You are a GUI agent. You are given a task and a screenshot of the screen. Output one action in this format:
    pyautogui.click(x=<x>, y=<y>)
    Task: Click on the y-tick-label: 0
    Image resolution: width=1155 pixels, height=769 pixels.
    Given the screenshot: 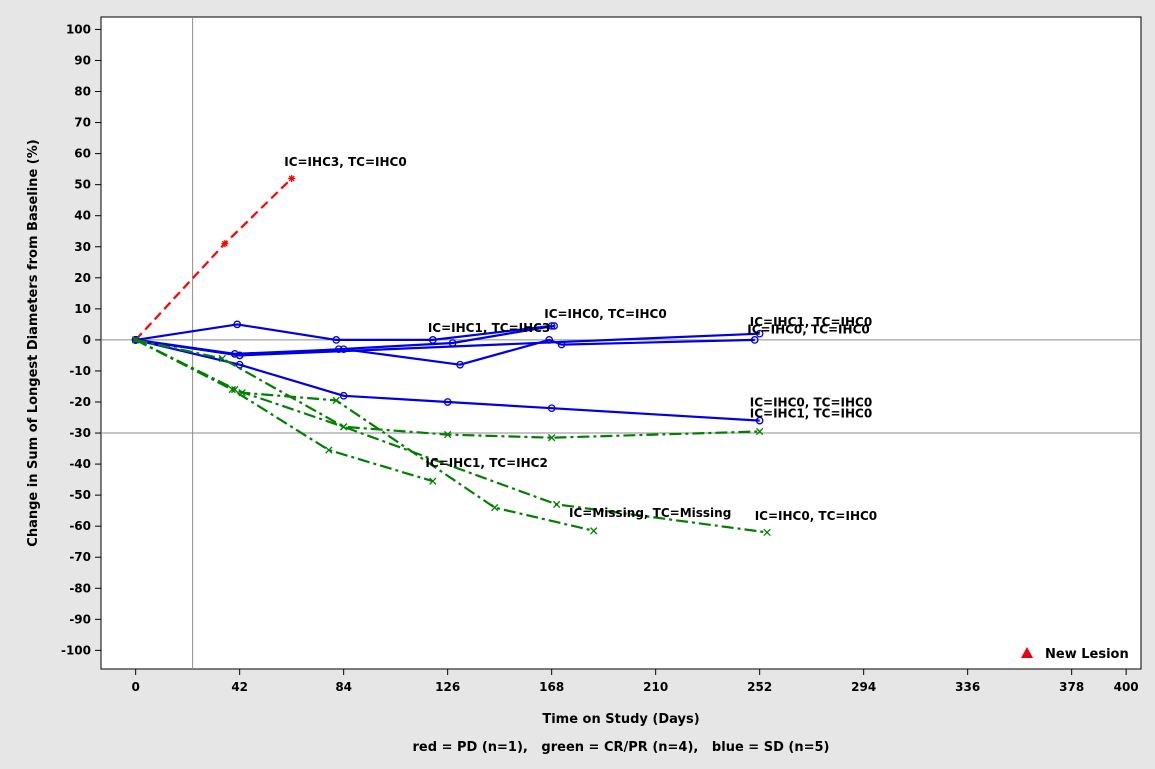 What is the action you would take?
    pyautogui.click(x=87, y=340)
    